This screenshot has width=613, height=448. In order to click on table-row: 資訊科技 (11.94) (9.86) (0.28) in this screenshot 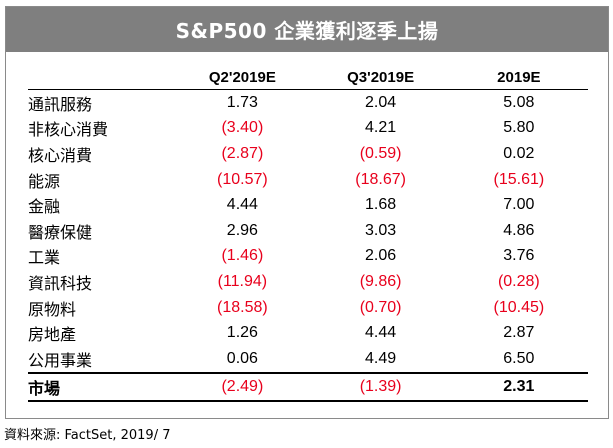, I will do `click(308, 282)`.